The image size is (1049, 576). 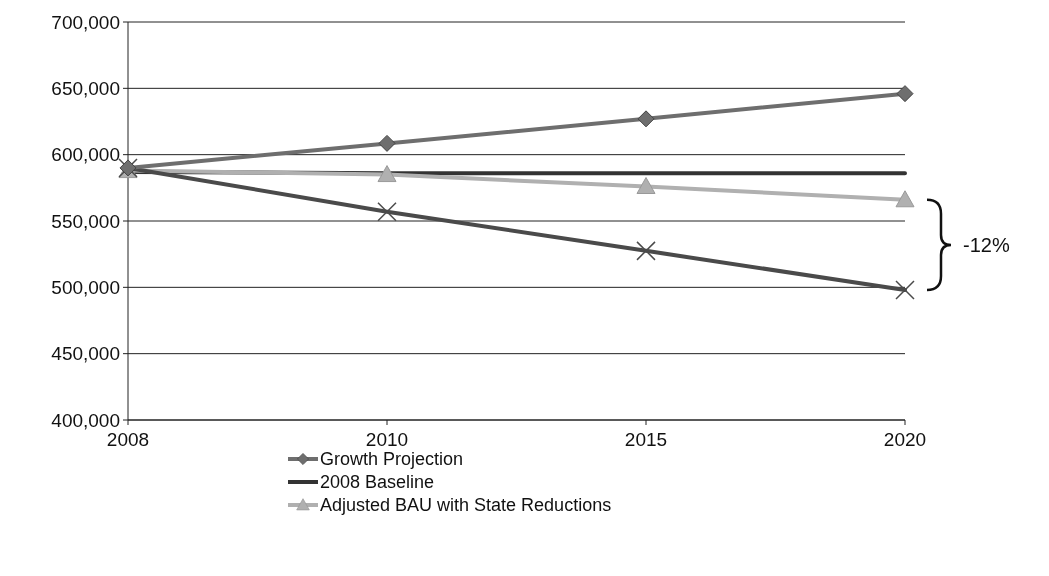 I want to click on x-tick-label: 2008, so click(x=128, y=439).